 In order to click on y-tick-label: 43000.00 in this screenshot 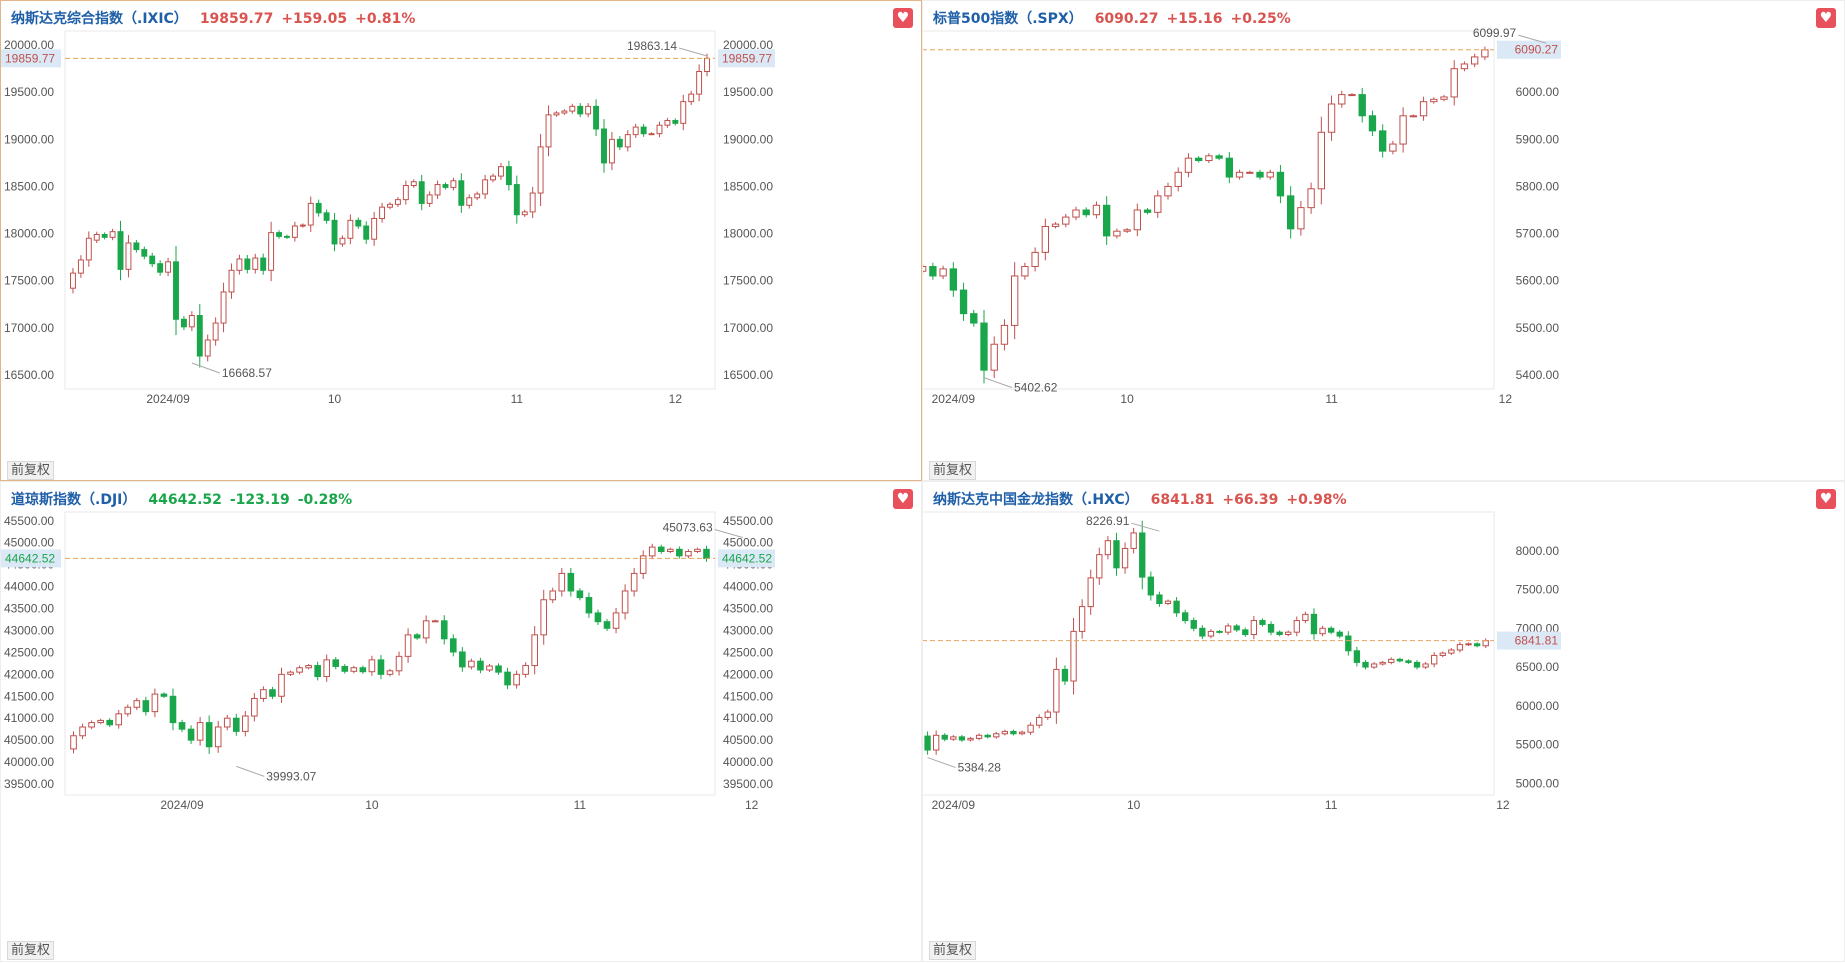, I will do `click(748, 630)`.